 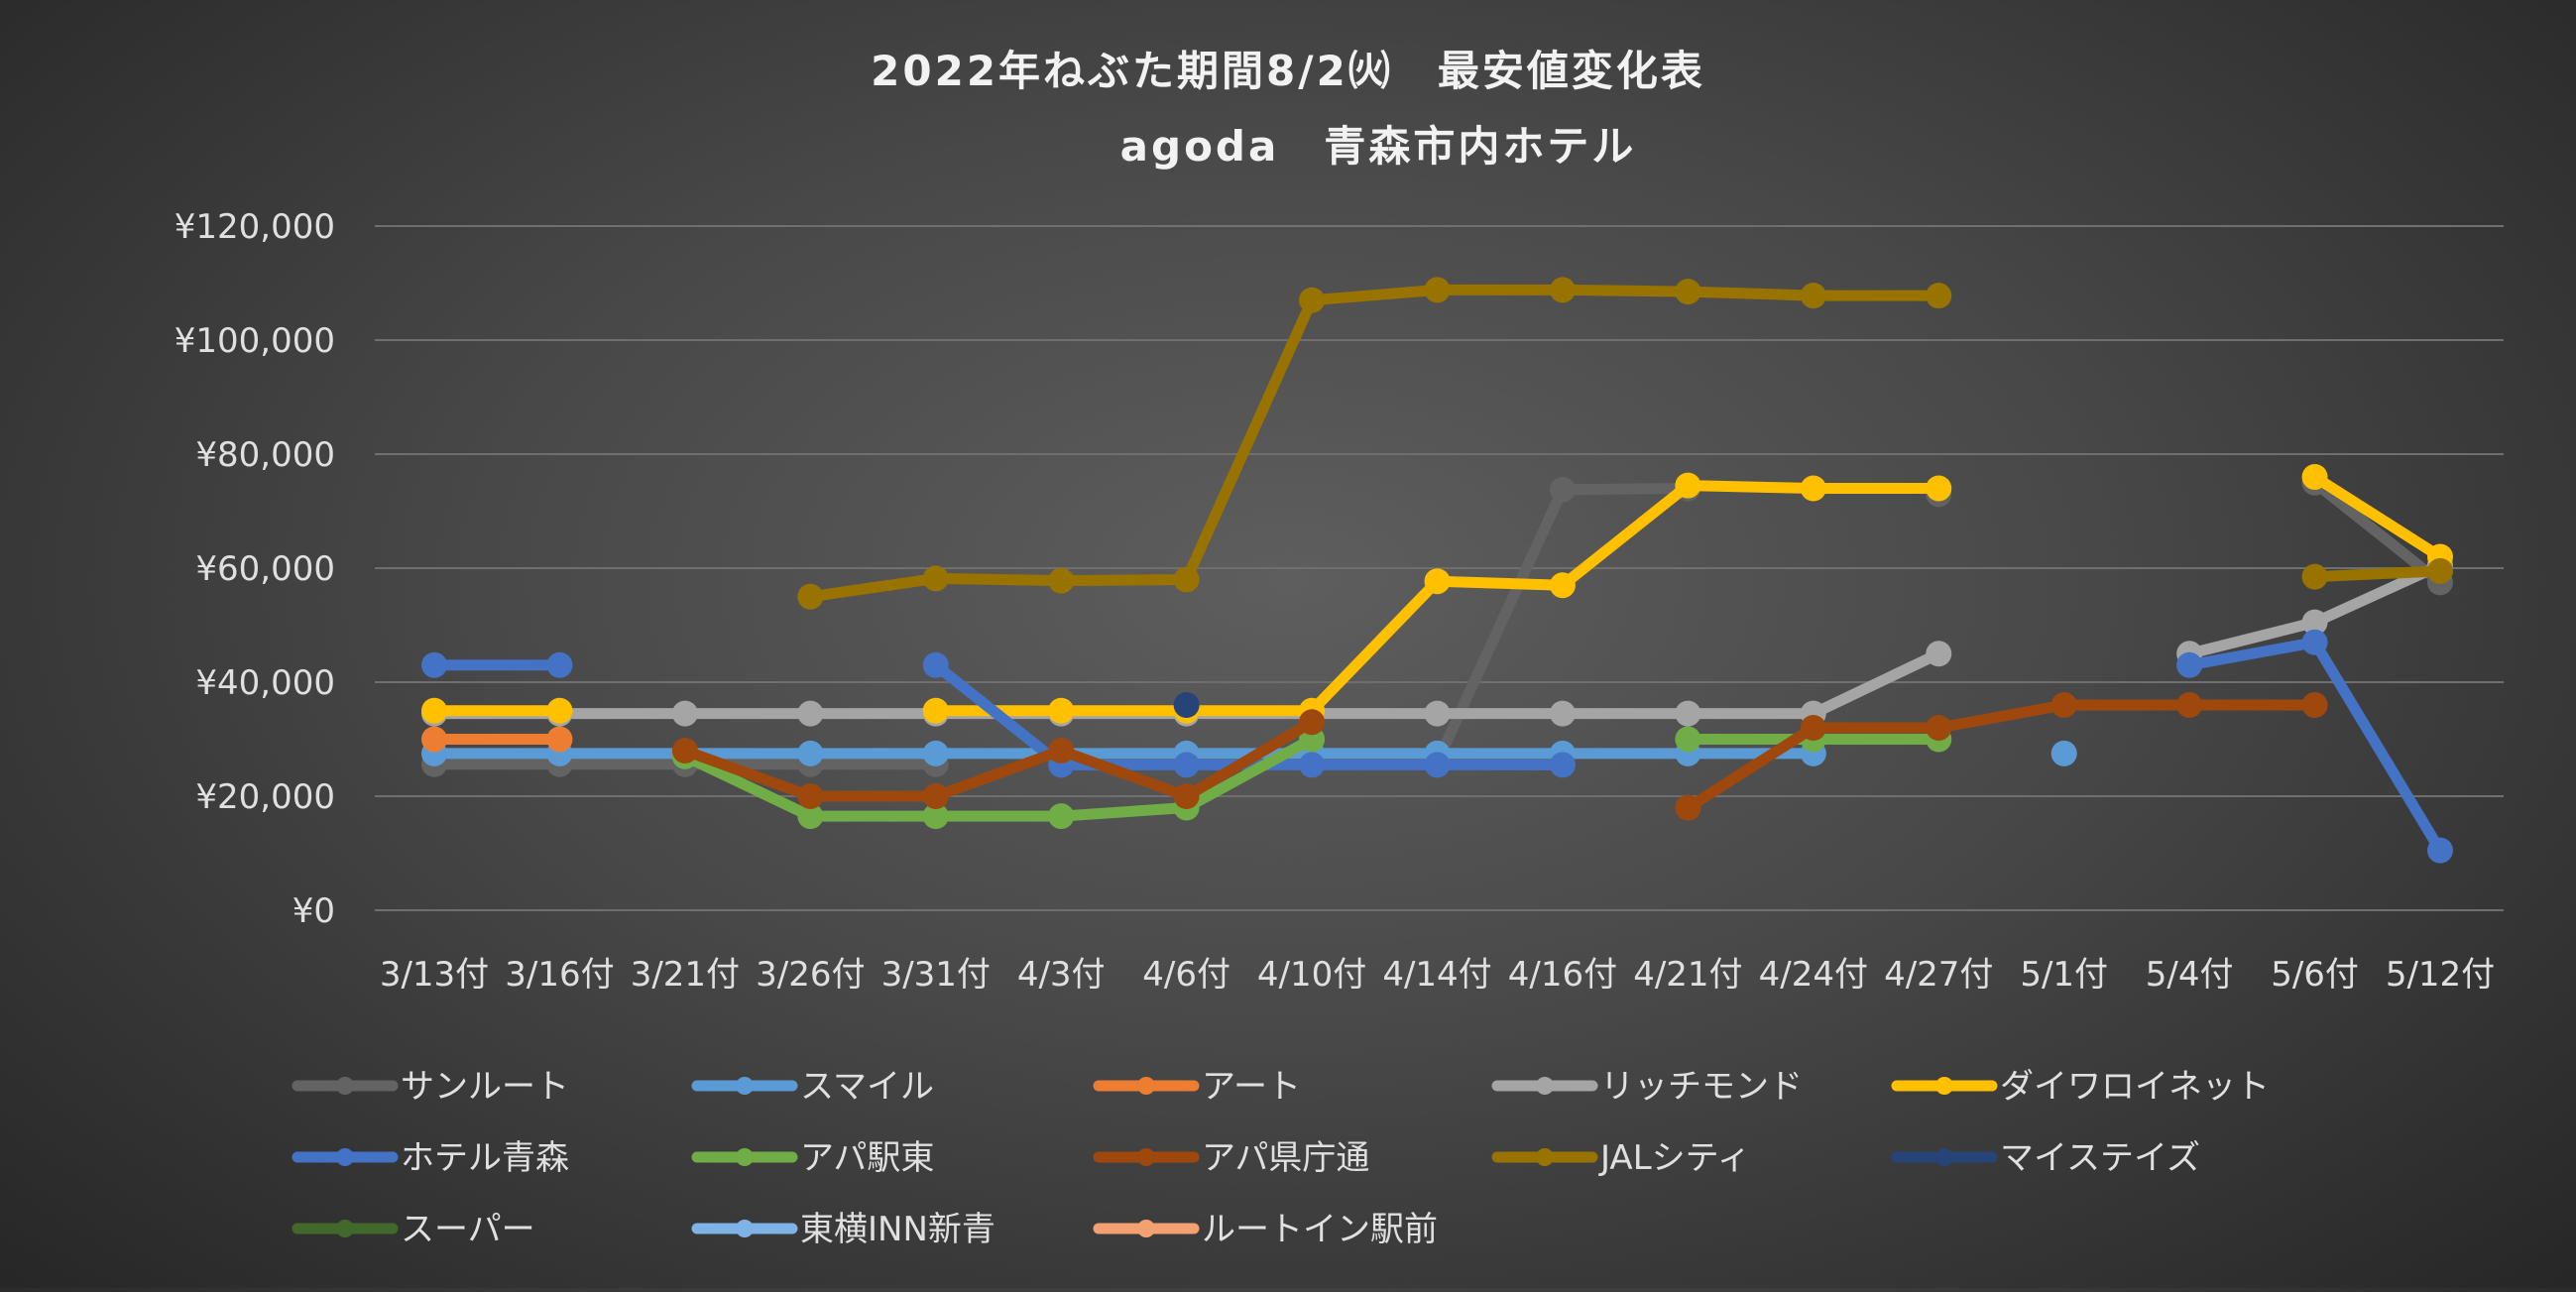 I want to click on legend-label: アート, so click(x=1251, y=1087).